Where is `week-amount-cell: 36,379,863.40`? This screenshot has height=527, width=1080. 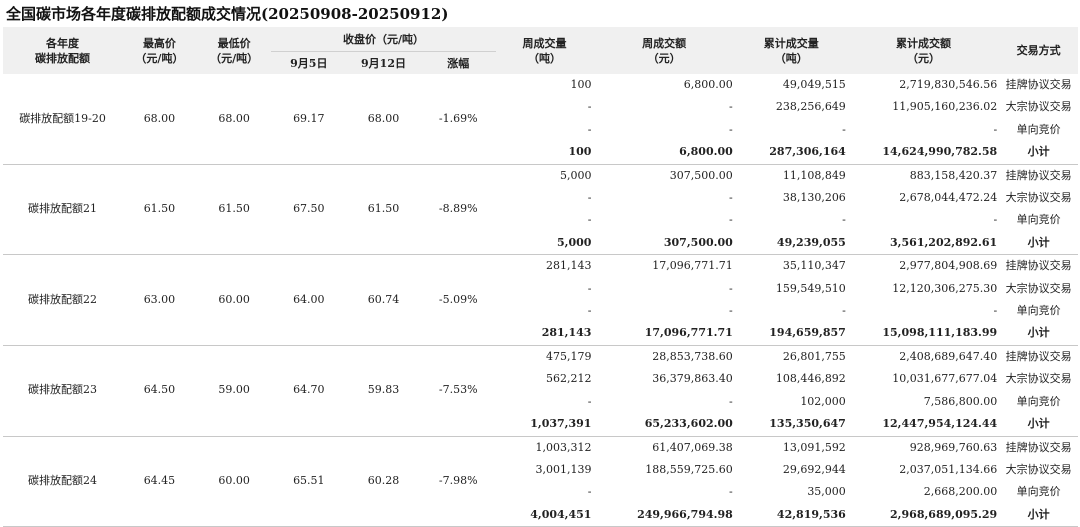
week-amount-cell: 36,379,863.40 is located at coordinates (692, 379).